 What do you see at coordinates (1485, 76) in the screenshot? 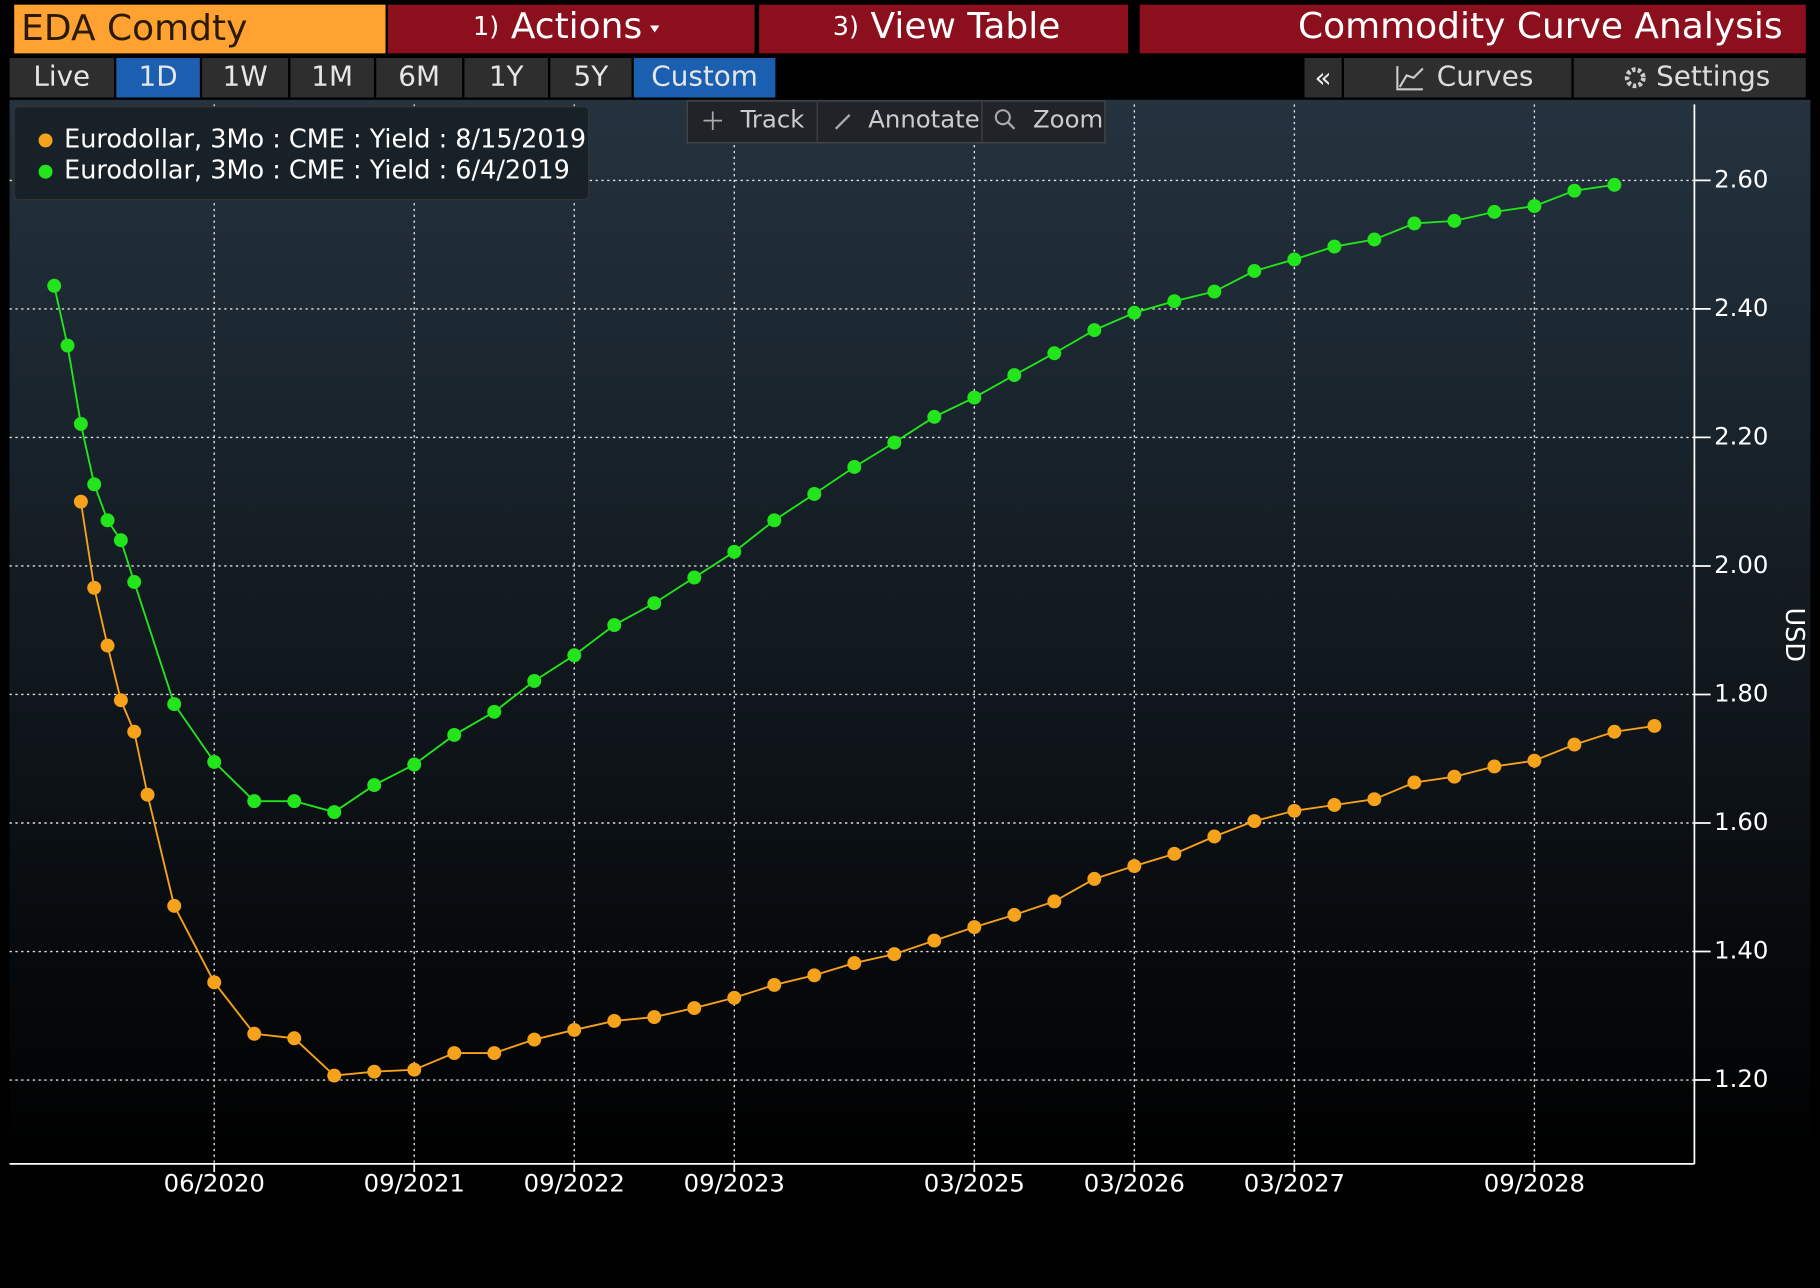
I see `curves: Curves` at bounding box center [1485, 76].